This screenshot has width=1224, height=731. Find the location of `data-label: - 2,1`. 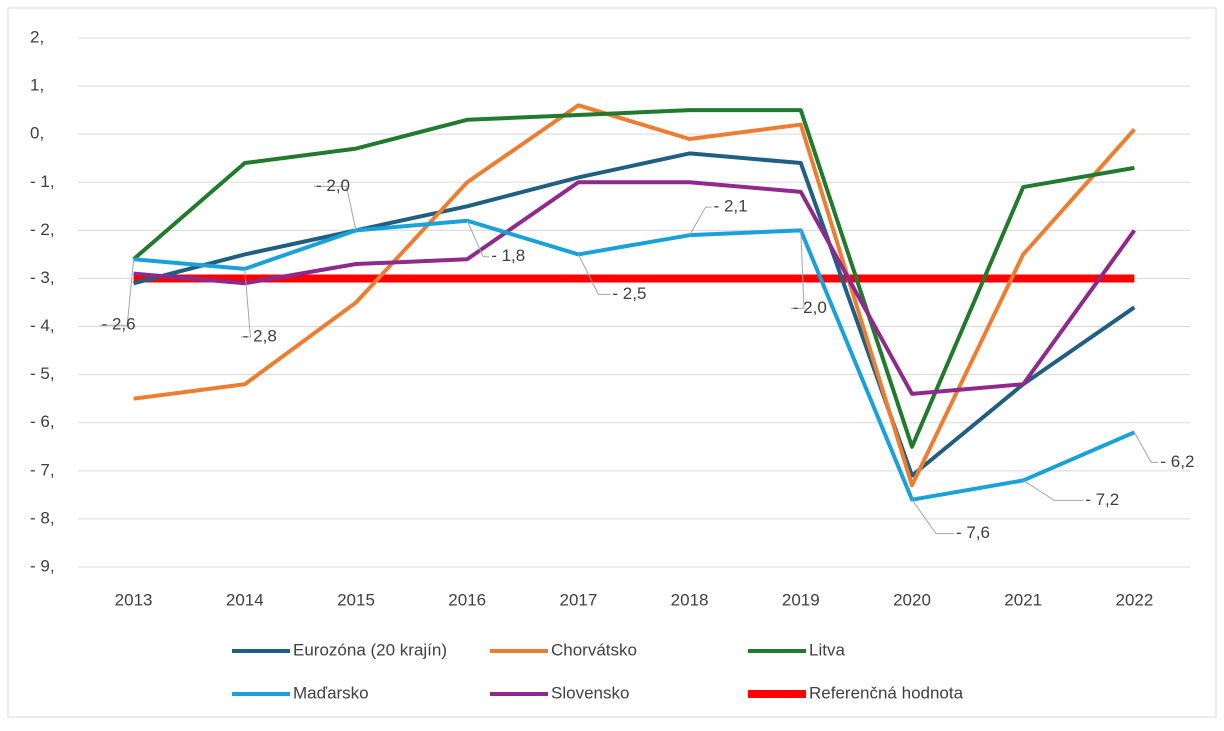

data-label: - 2,1 is located at coordinates (731, 206).